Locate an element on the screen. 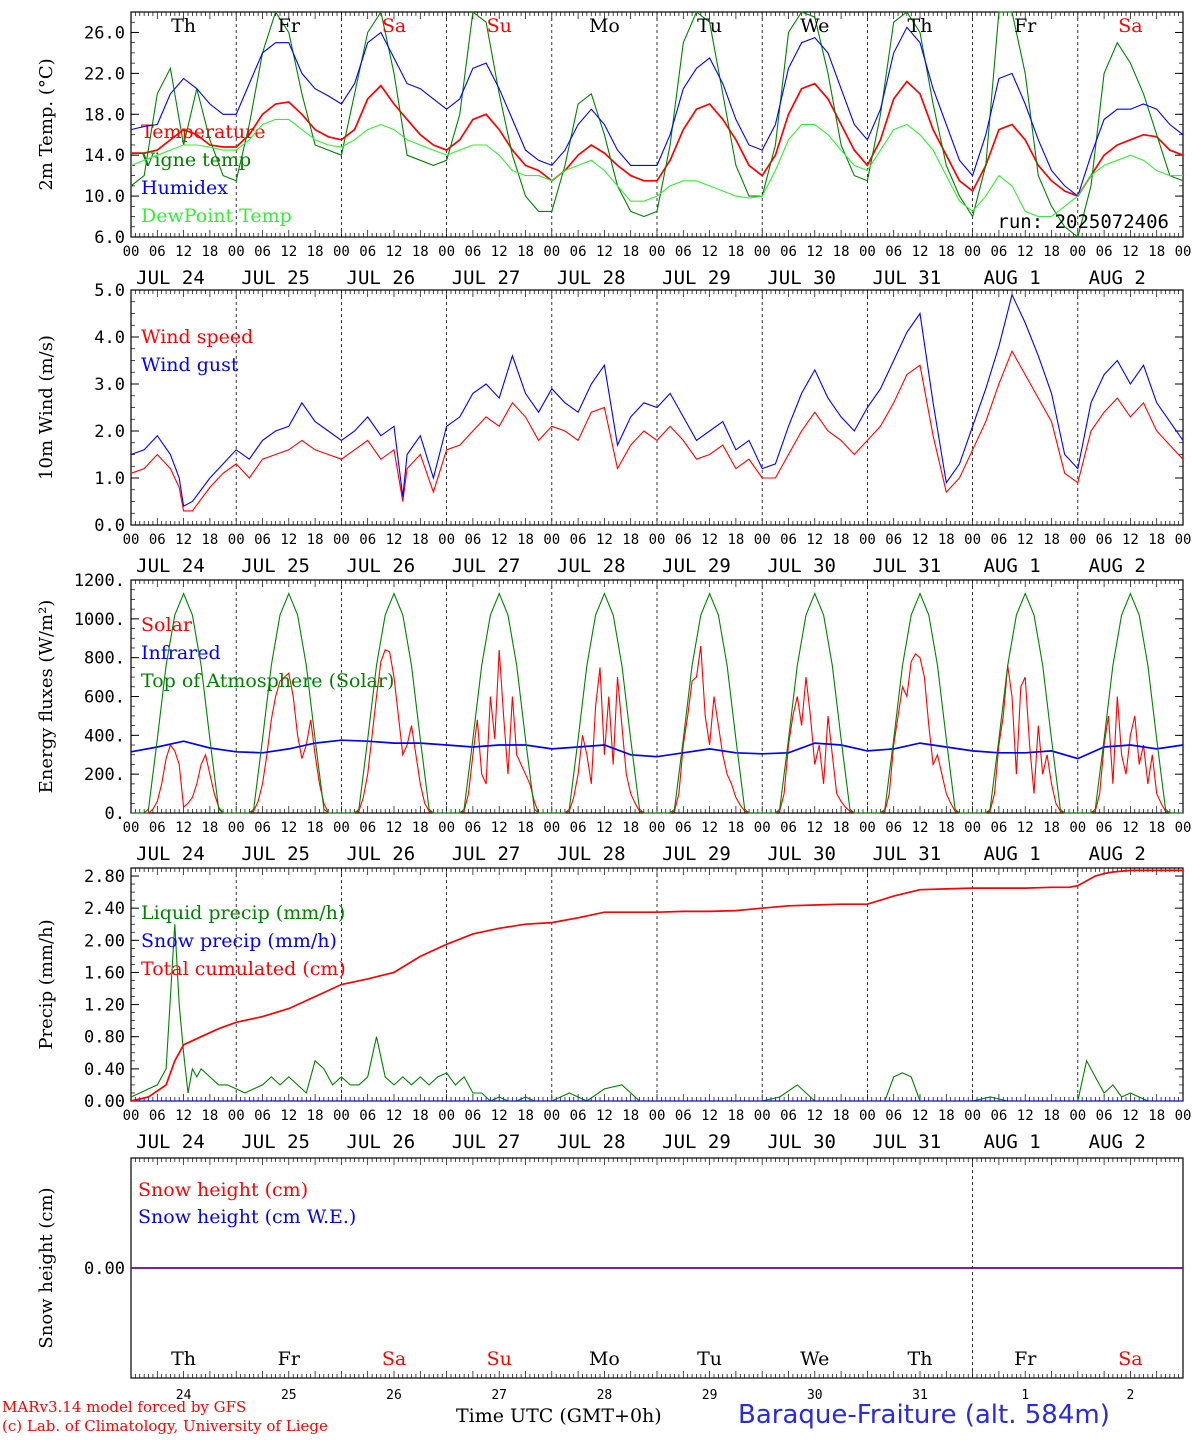 The image size is (1194, 1440). x-date-label: JUL 28 is located at coordinates (591, 566).